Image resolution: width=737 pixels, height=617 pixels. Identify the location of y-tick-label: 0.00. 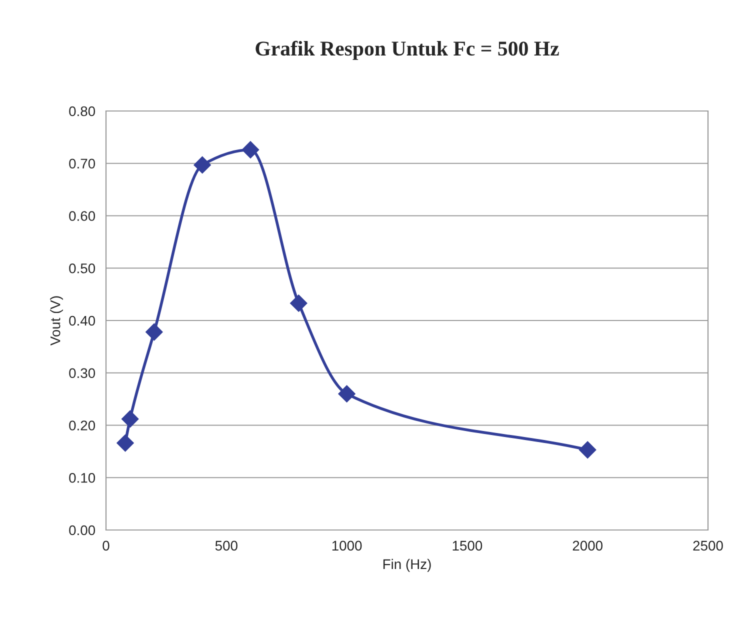
(82, 530).